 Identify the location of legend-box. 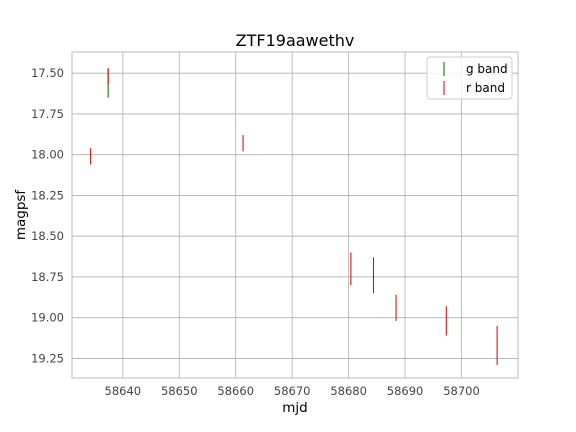
(469, 78).